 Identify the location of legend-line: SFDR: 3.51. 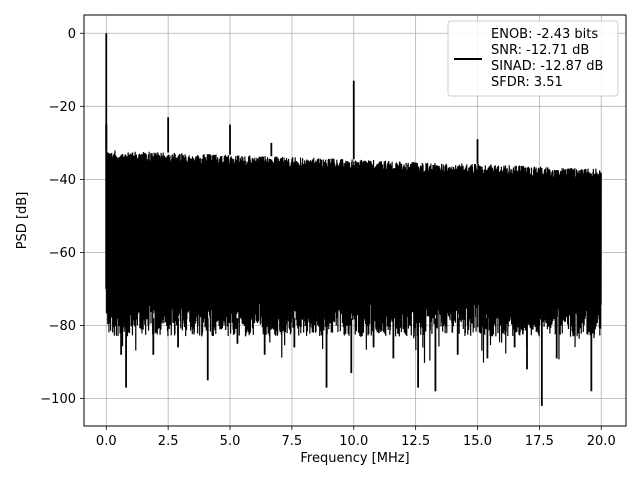
(527, 82).